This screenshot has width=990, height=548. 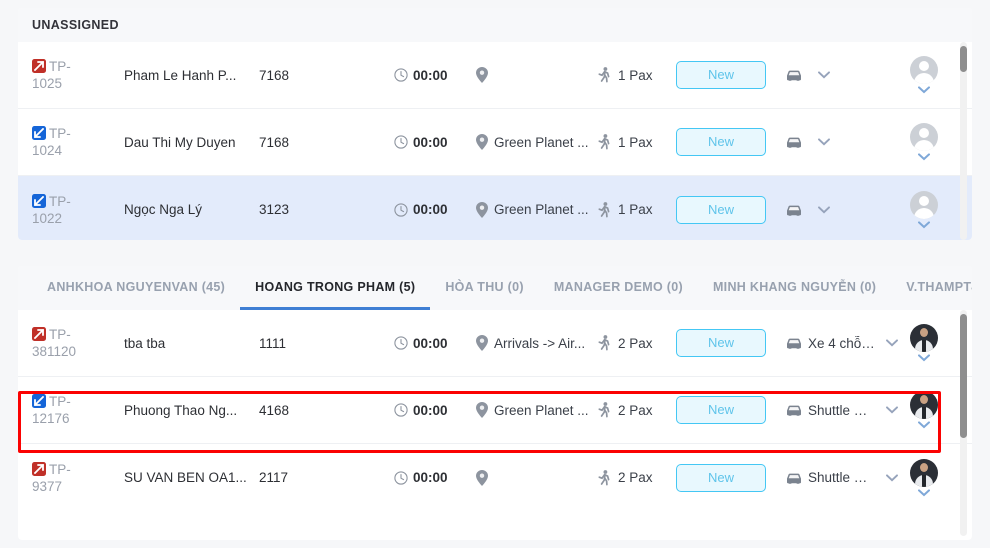 What do you see at coordinates (145, 343) in the screenshot?
I see `guest-name: tba tba` at bounding box center [145, 343].